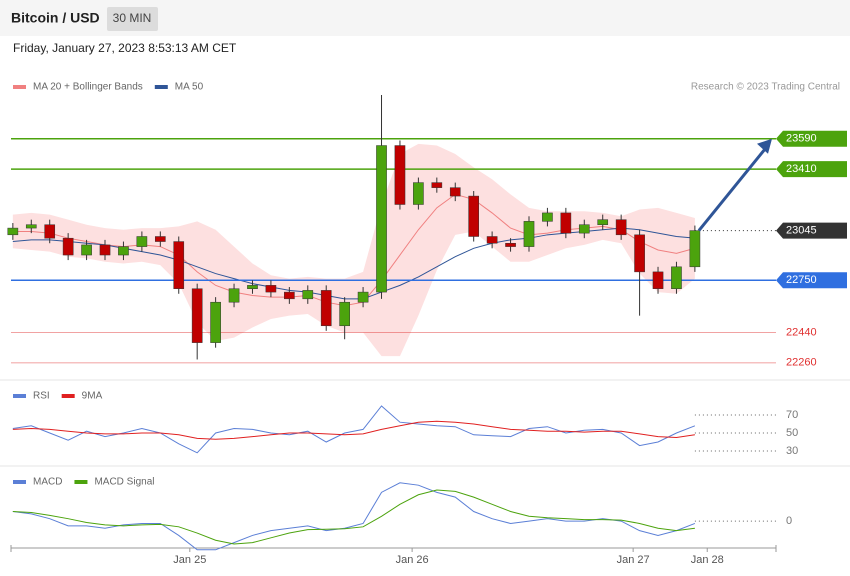 Image resolution: width=850 pixels, height=576 pixels. Describe the element at coordinates (801, 231) in the screenshot. I see `price-label: 23045` at that location.